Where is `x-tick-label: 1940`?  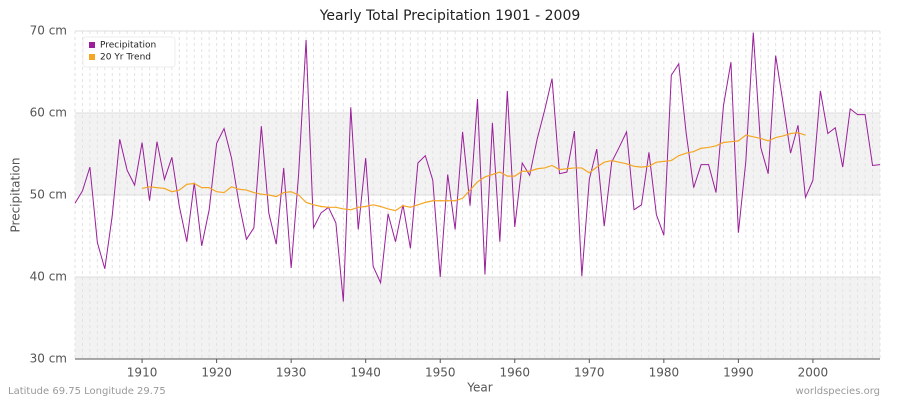
x-tick-label: 1940 is located at coordinates (365, 373).